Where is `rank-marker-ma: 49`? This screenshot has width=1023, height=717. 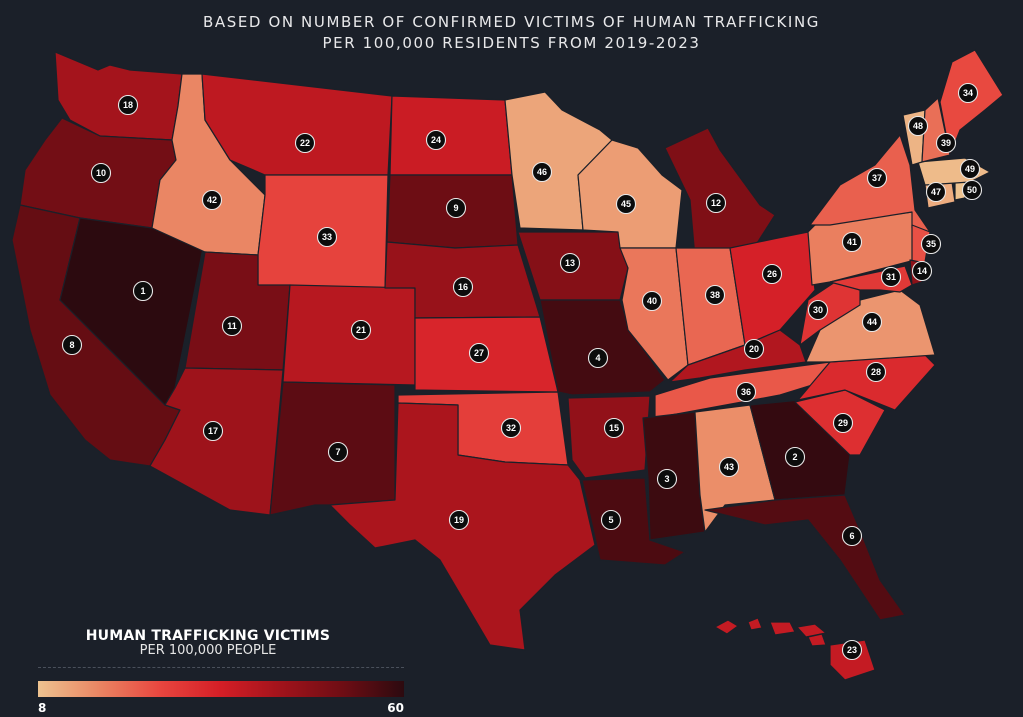
rank-marker-ma: 49 is located at coordinates (970, 169).